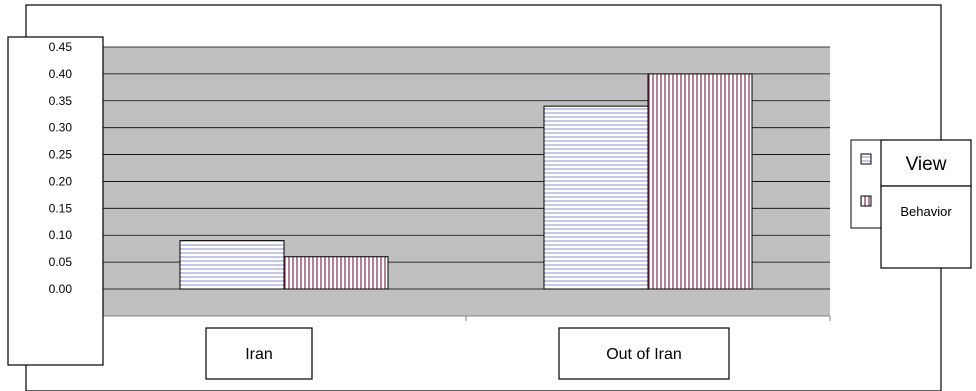 The image size is (976, 391). I want to click on category-label-out-of-iran: Out of Iran, so click(644, 354).